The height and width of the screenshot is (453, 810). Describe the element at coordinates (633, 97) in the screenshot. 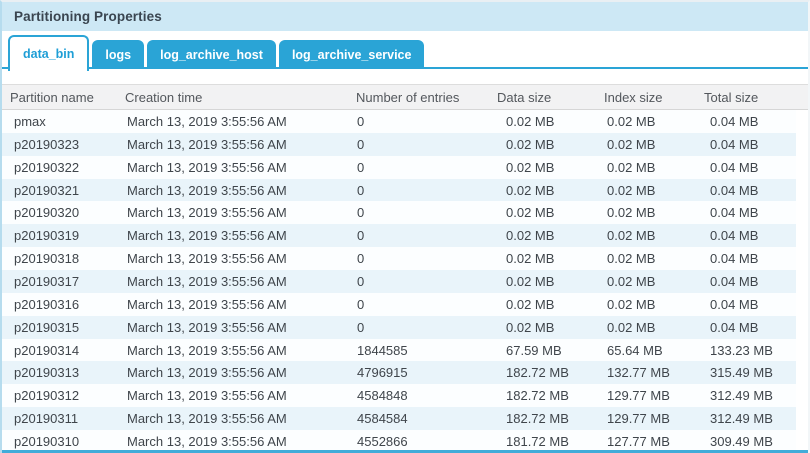

I see `column-header-index-size: Index size` at that location.